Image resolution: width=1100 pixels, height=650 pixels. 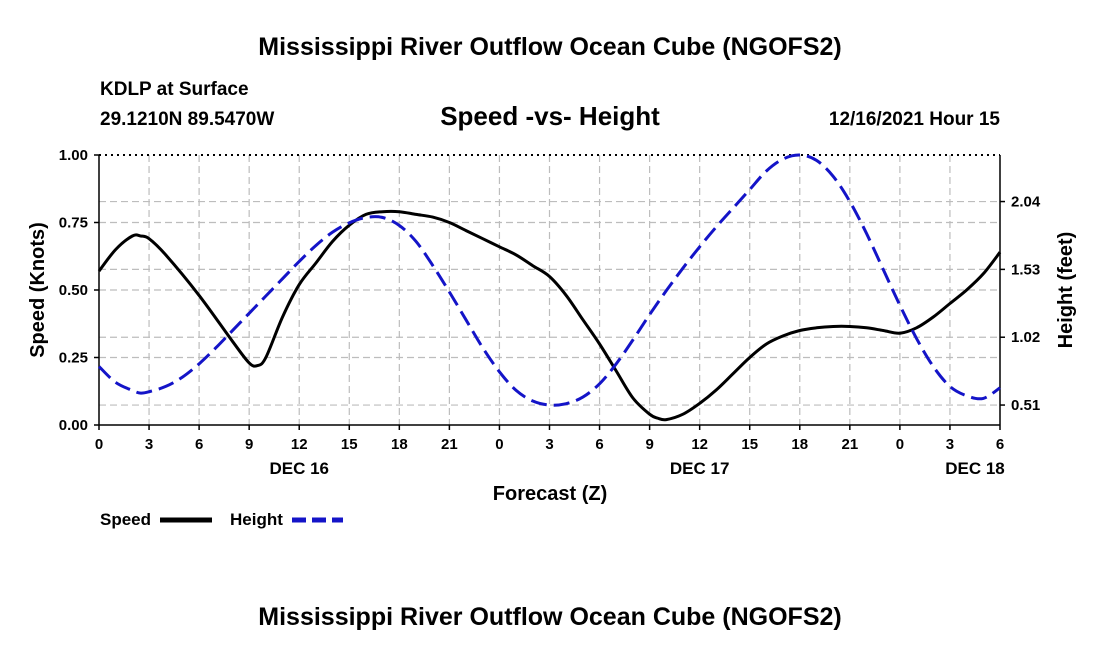 What do you see at coordinates (299, 468) in the screenshot?
I see `x-date-label: DEC 16` at bounding box center [299, 468].